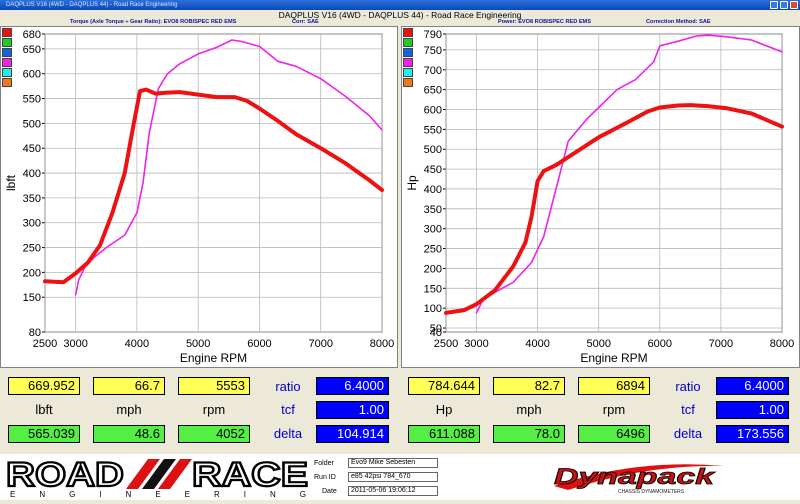  Describe the element at coordinates (784, 5) in the screenshot. I see `maximize-button` at that location.